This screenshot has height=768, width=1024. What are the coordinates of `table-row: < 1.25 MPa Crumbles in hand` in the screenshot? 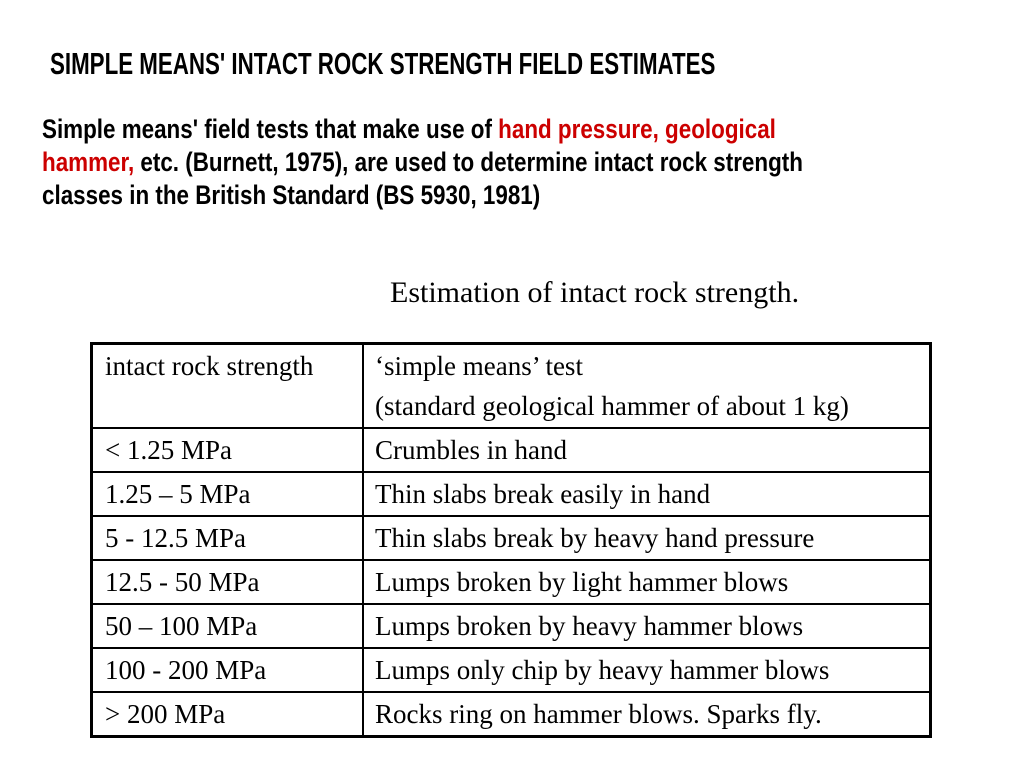 It's located at (511, 450).